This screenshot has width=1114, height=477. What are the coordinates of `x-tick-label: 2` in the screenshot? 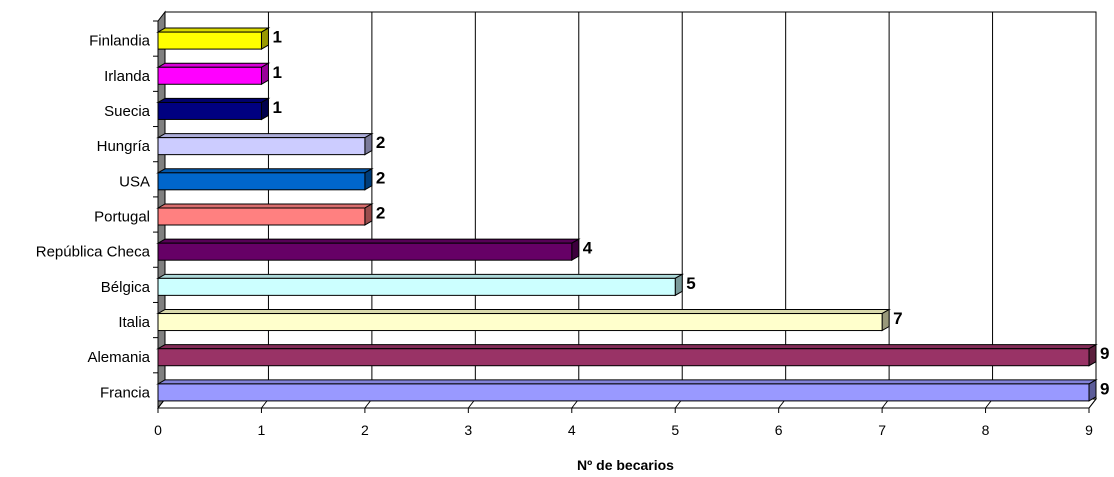 It's located at (365, 430).